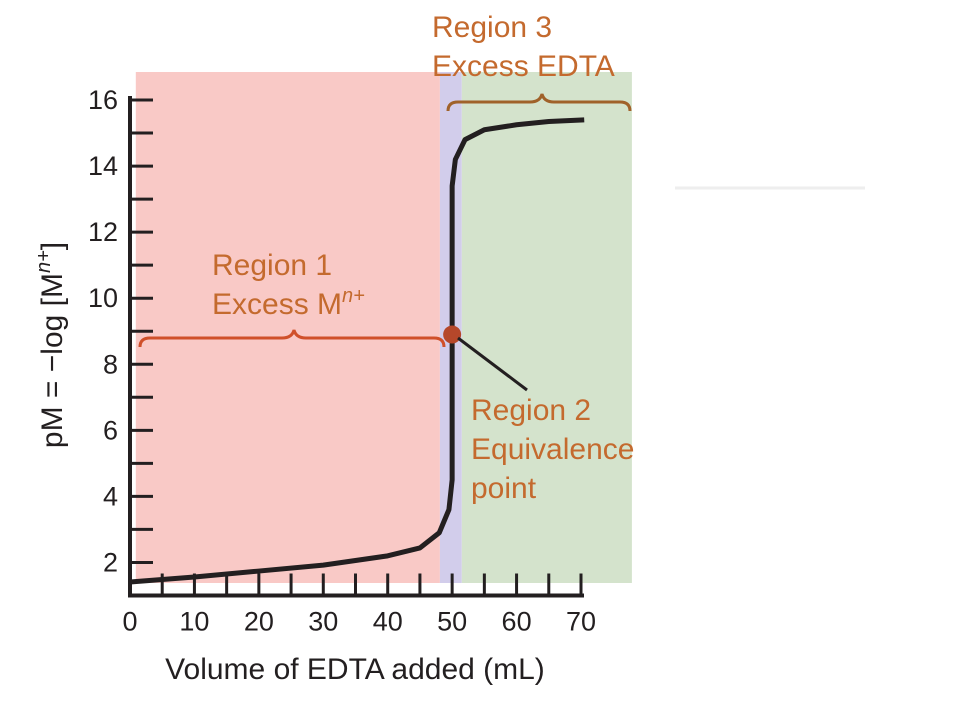  Describe the element at coordinates (546, 327) in the screenshot. I see `region` at that location.